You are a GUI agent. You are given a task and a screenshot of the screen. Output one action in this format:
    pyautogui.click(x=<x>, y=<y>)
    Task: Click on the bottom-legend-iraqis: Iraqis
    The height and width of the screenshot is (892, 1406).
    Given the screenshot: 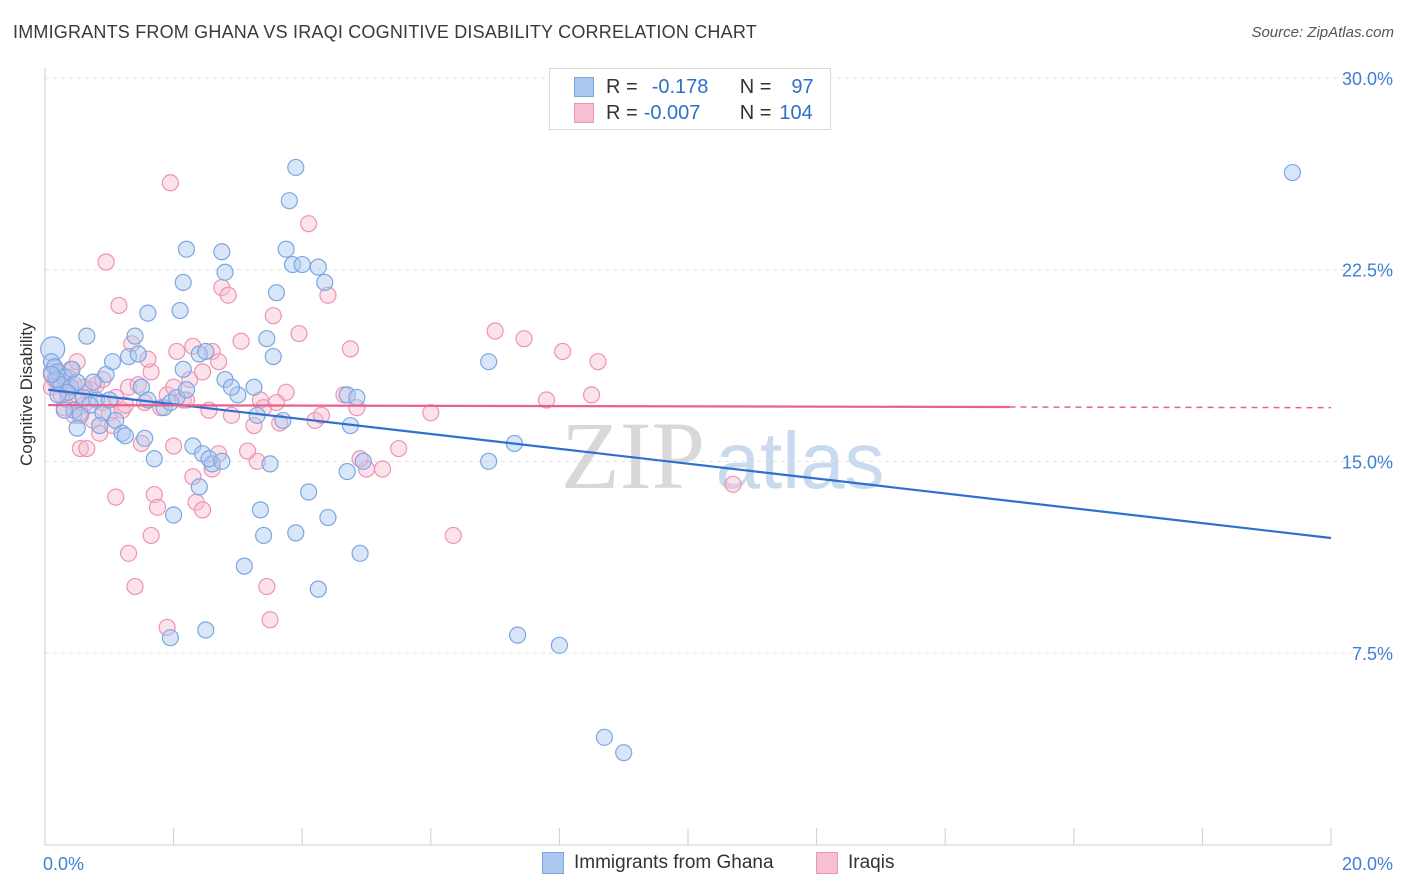 What is the action you would take?
    pyautogui.click(x=855, y=863)
    